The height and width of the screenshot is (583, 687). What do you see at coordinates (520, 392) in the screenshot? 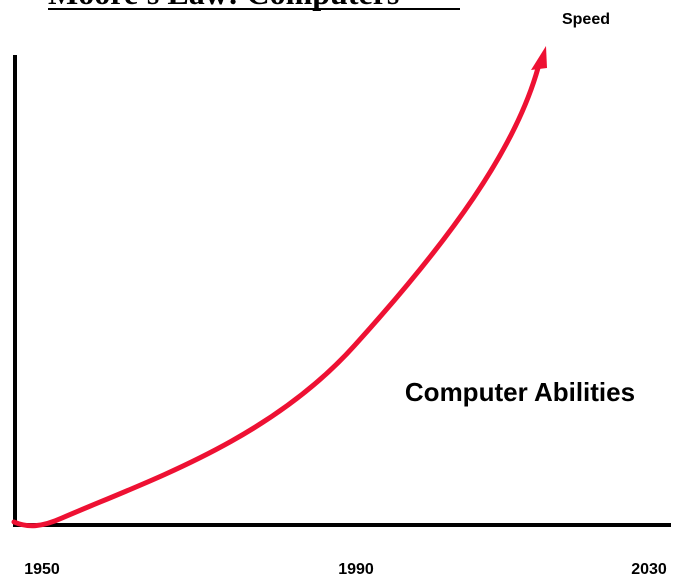
I see `curve-label: Computer Abilities` at bounding box center [520, 392].